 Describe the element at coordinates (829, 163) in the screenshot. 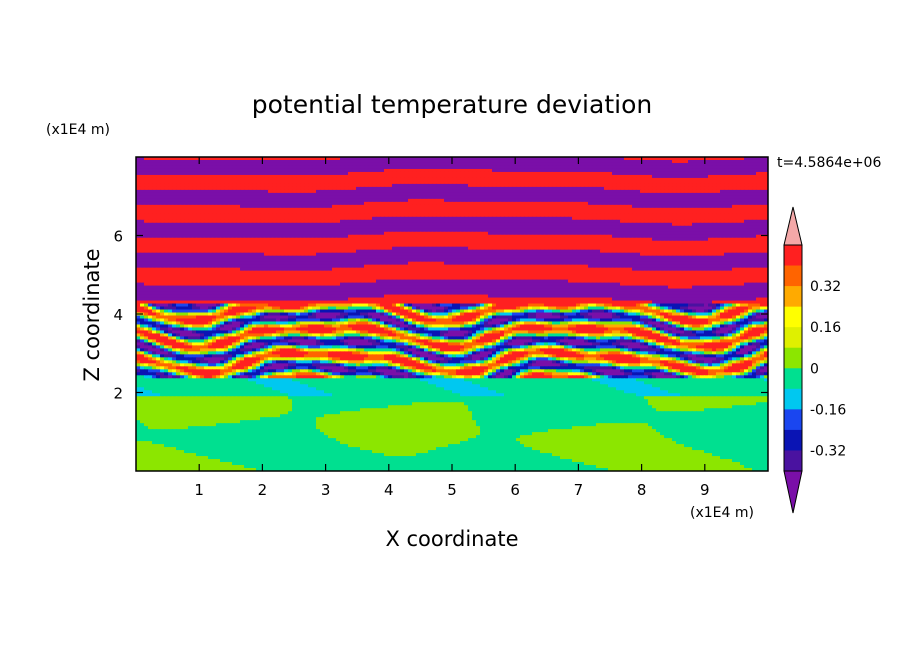

I see `time-label: t=4.5864e+06` at that location.